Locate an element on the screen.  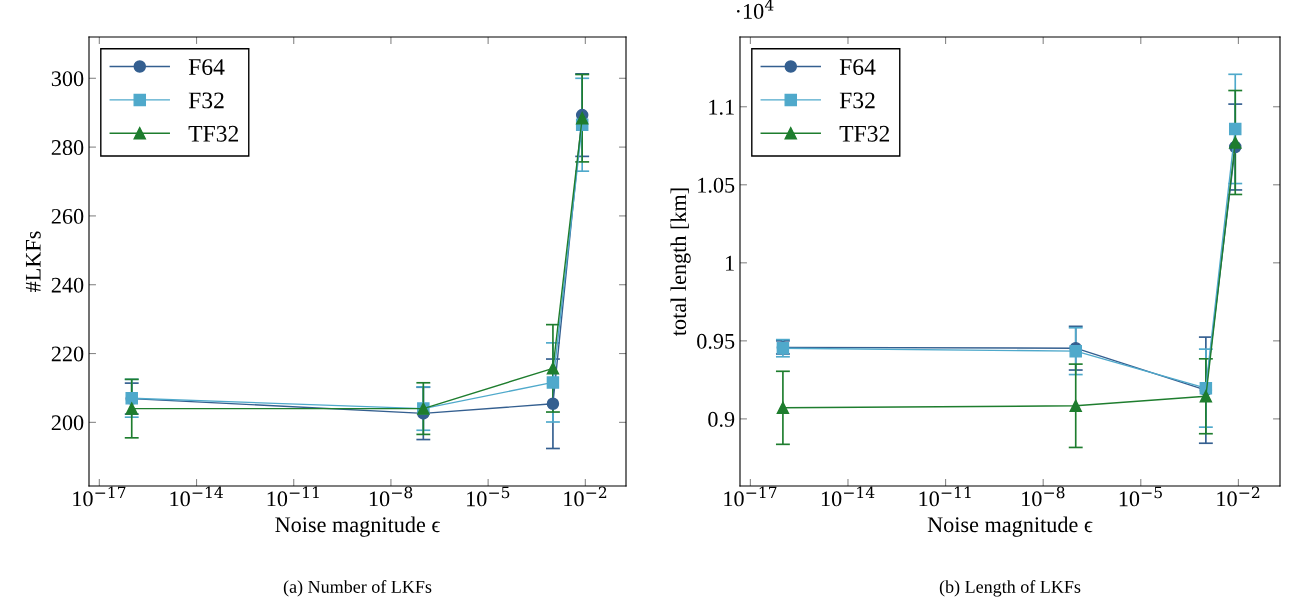
y-tick-label: 240 is located at coordinates (67, 285).